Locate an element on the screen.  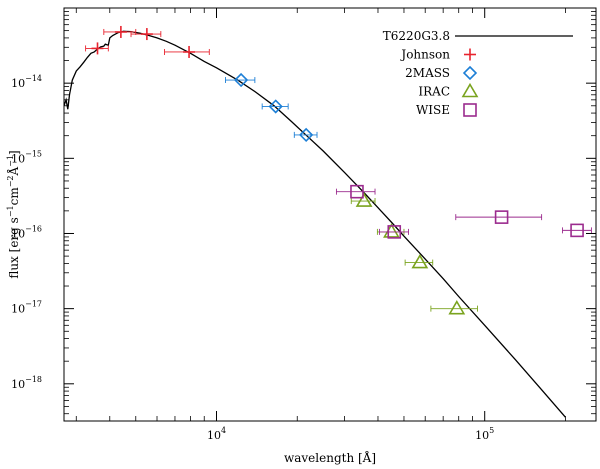
2mass-point-2 is located at coordinates (305, 135).